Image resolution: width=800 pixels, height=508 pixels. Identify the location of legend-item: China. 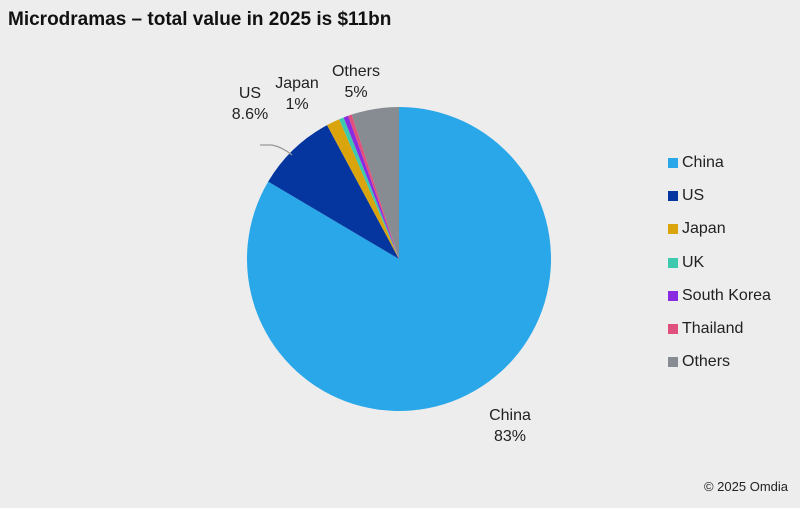
(719, 162).